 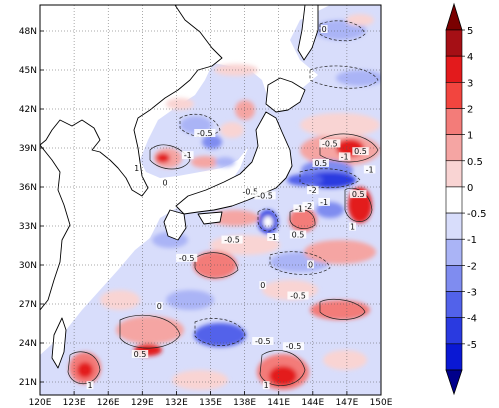 What do you see at coordinates (472, 240) in the screenshot?
I see `colorbar-label: -1` at bounding box center [472, 240].